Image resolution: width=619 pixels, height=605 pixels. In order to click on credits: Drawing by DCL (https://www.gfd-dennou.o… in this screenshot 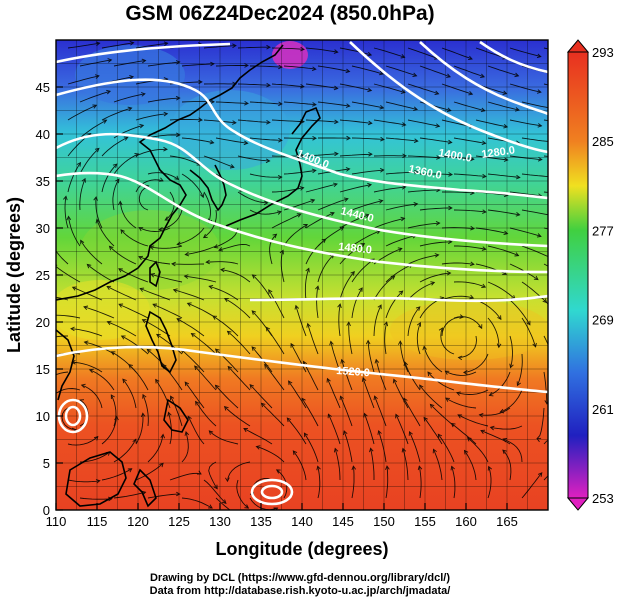, I will do `click(300, 585)`.